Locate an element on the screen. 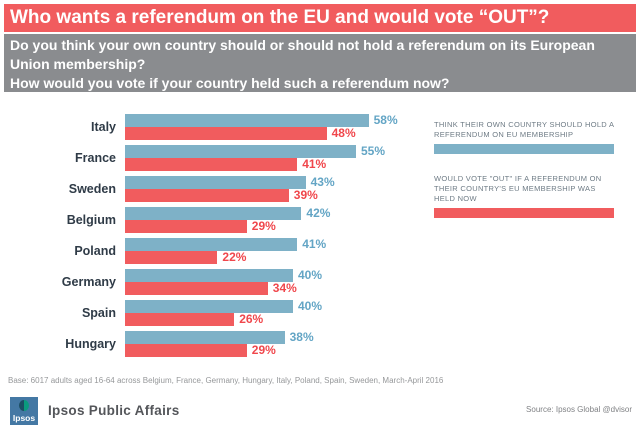 This screenshot has width=640, height=428. chart-row: Sweden 43% 39% is located at coordinates (216, 189).